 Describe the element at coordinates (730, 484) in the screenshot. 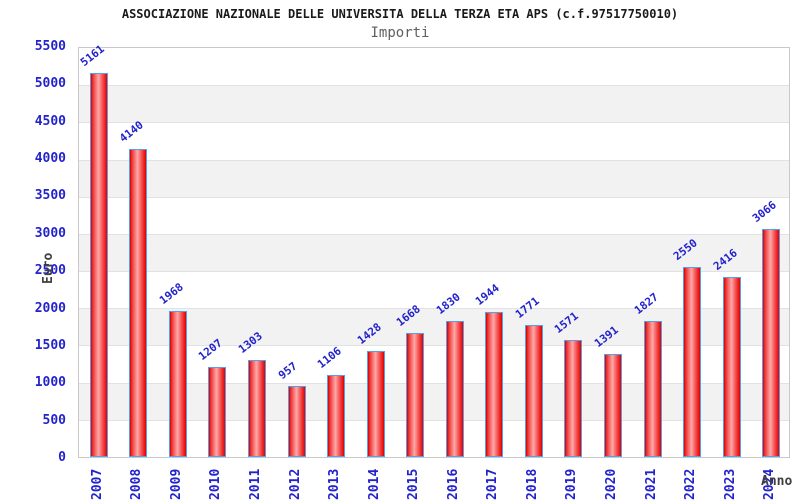

I see `x-tick-label: 2023` at that location.